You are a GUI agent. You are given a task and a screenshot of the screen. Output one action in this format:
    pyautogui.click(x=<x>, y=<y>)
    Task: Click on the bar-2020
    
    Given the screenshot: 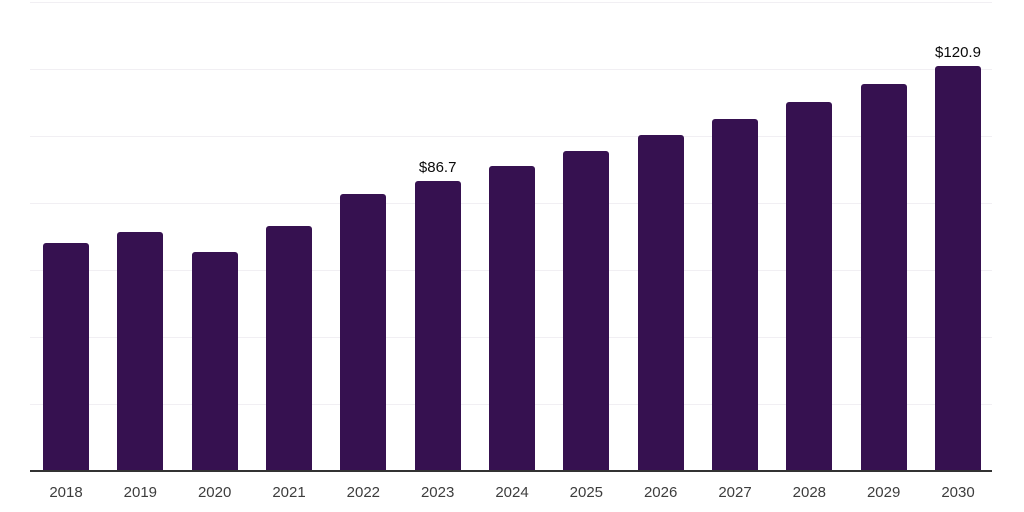 What is the action you would take?
    pyautogui.click(x=215, y=361)
    